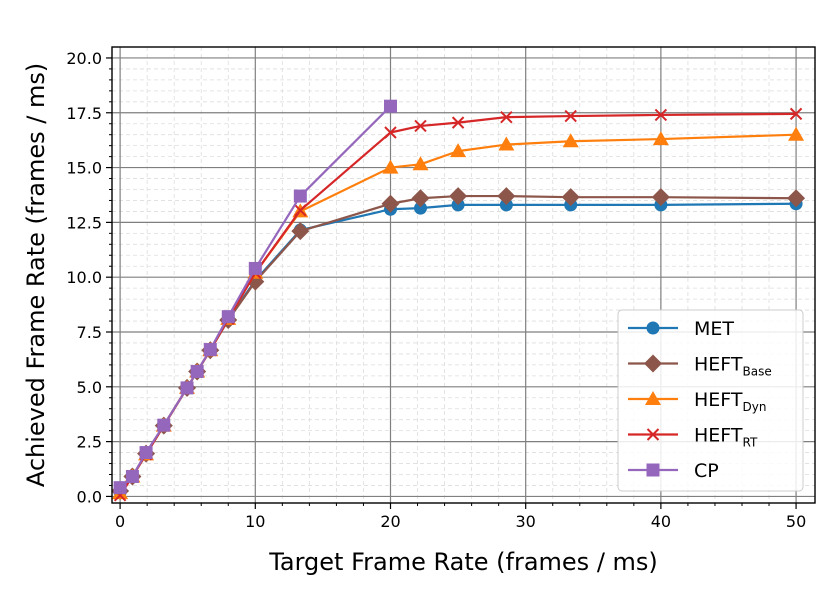 Image resolution: width=830 pixels, height=591 pixels. What do you see at coordinates (714, 329) in the screenshot?
I see `legend-label-met: MET` at bounding box center [714, 329].